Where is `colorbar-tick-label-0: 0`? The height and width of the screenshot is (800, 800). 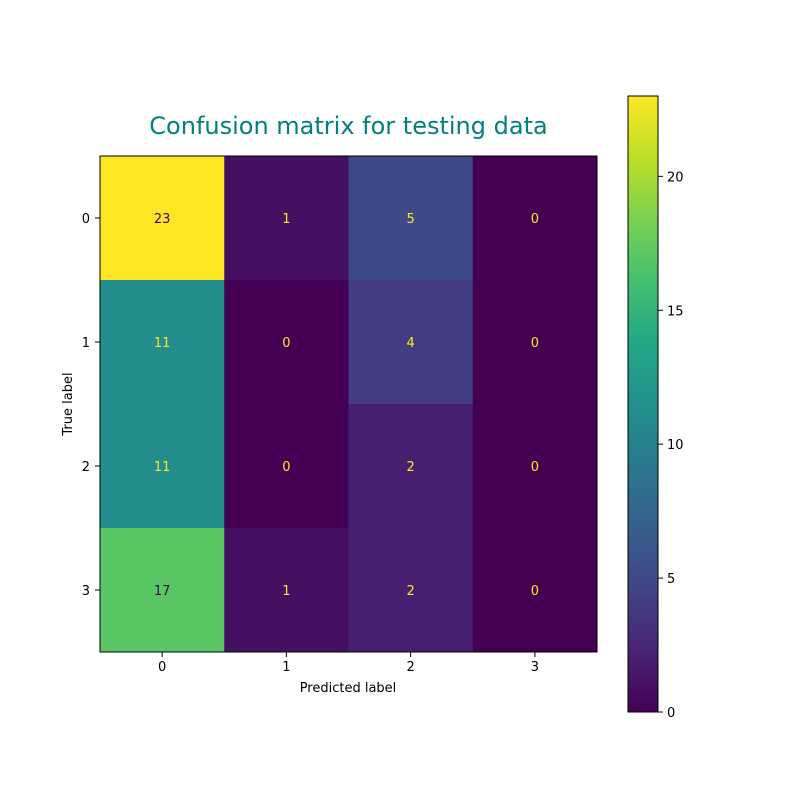
colorbar-tick-label-0: 0 is located at coordinates (671, 713).